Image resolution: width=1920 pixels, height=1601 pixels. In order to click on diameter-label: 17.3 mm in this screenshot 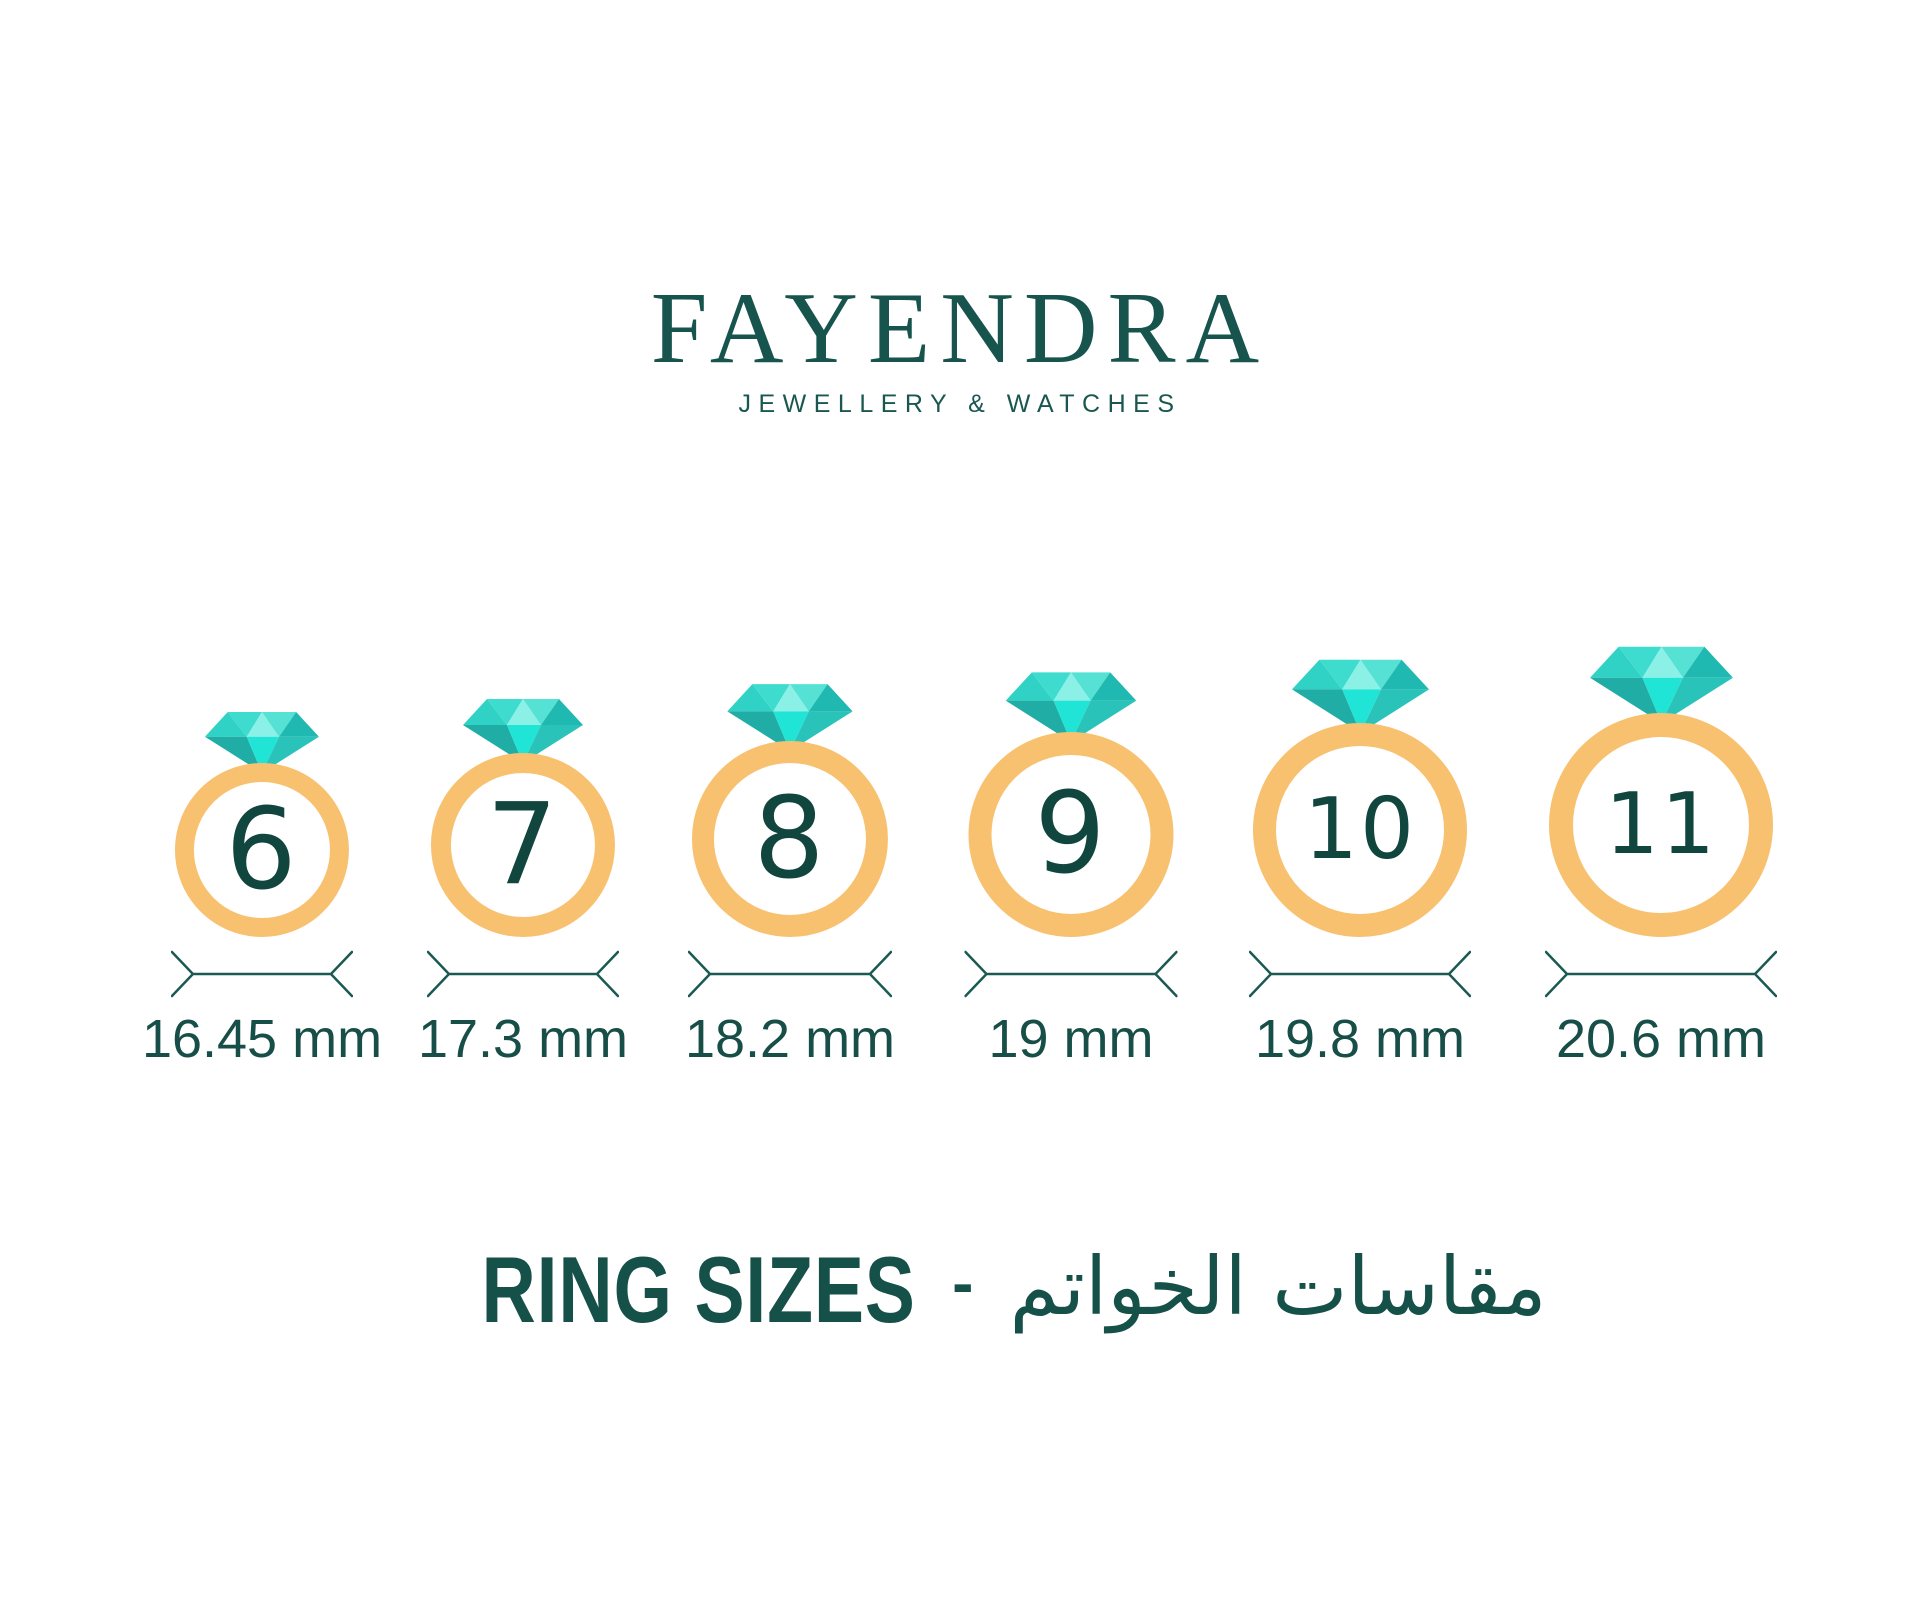, I will do `click(523, 1038)`.